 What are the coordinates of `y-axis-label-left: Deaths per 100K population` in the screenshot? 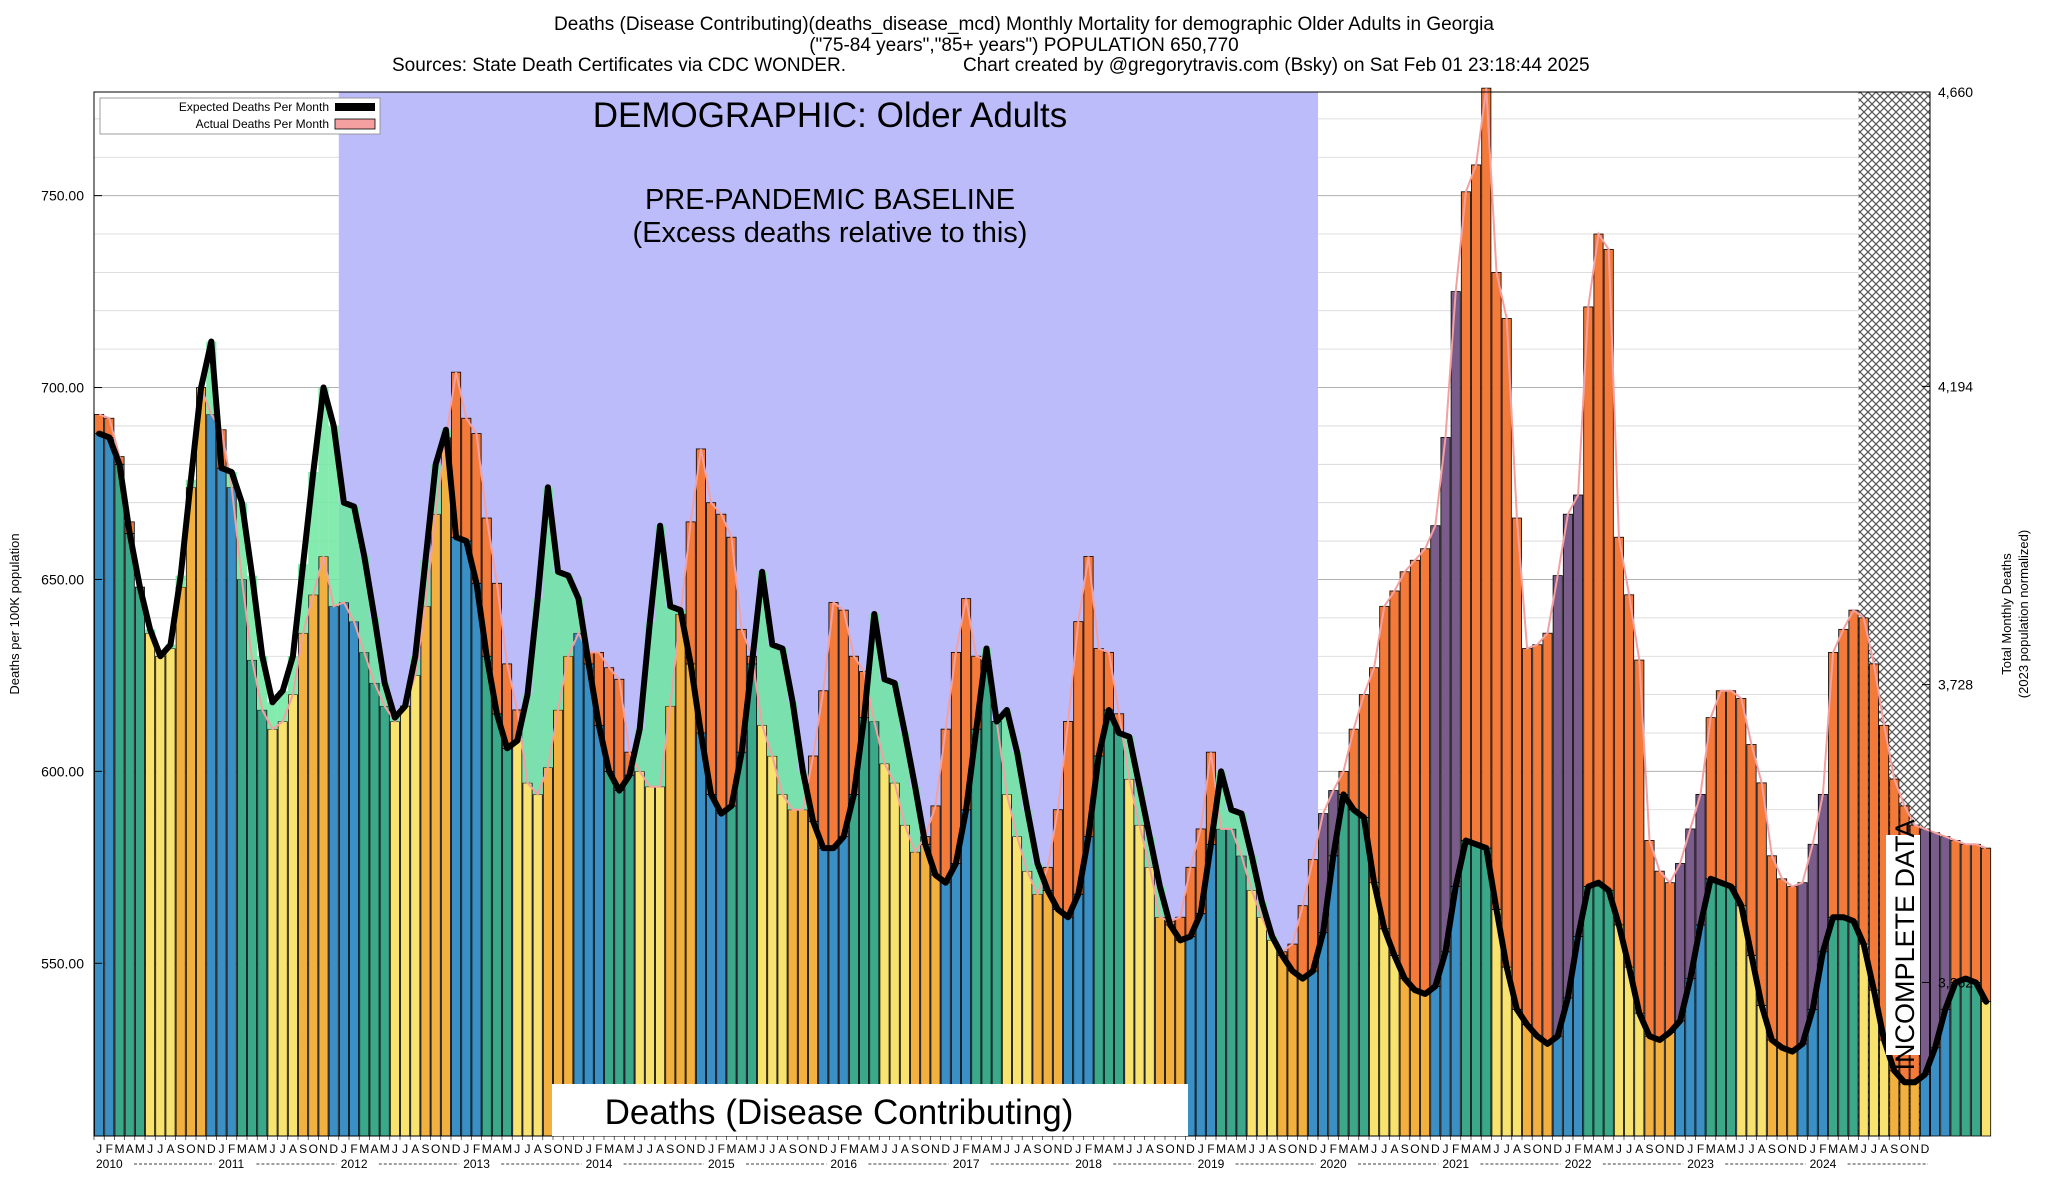 It's located at (14, 613).